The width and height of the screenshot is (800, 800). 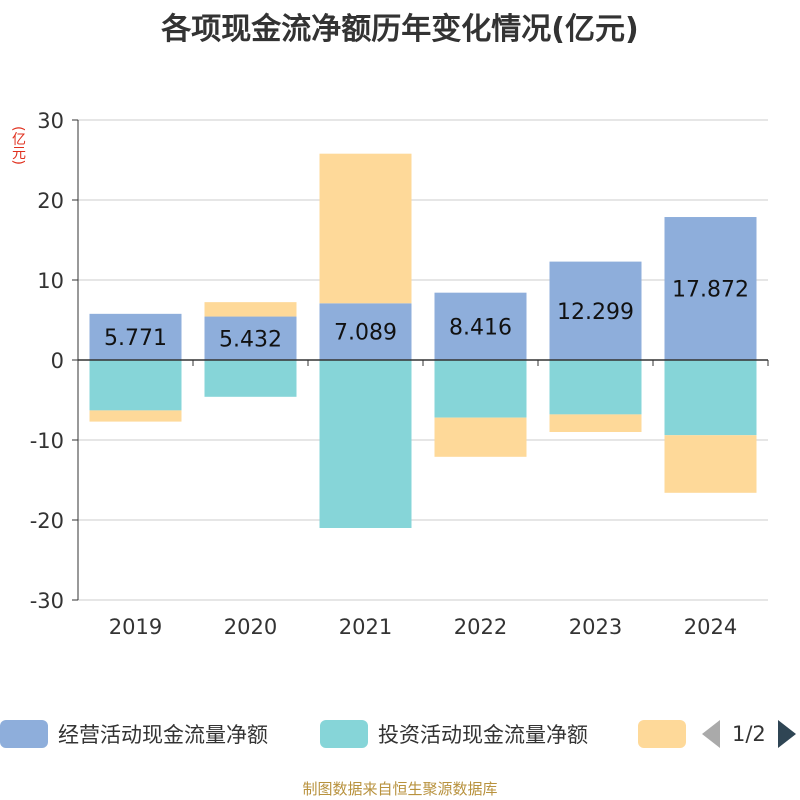 I want to click on legend: 经营活动现金流量净额 投资活动现金流量净额 1/2, so click(x=400, y=734).